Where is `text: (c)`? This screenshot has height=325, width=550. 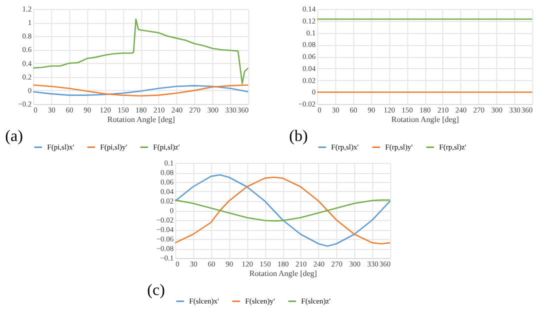
text: (c) is located at coordinates (156, 290).